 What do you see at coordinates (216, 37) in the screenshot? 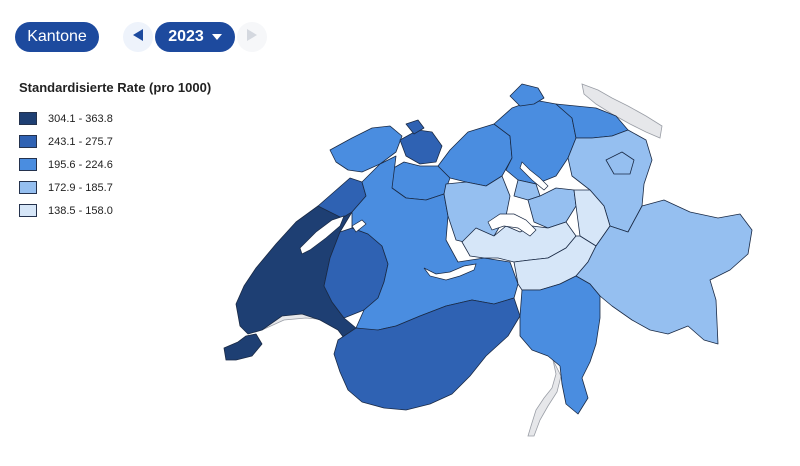
I see `caret-down-icon` at bounding box center [216, 37].